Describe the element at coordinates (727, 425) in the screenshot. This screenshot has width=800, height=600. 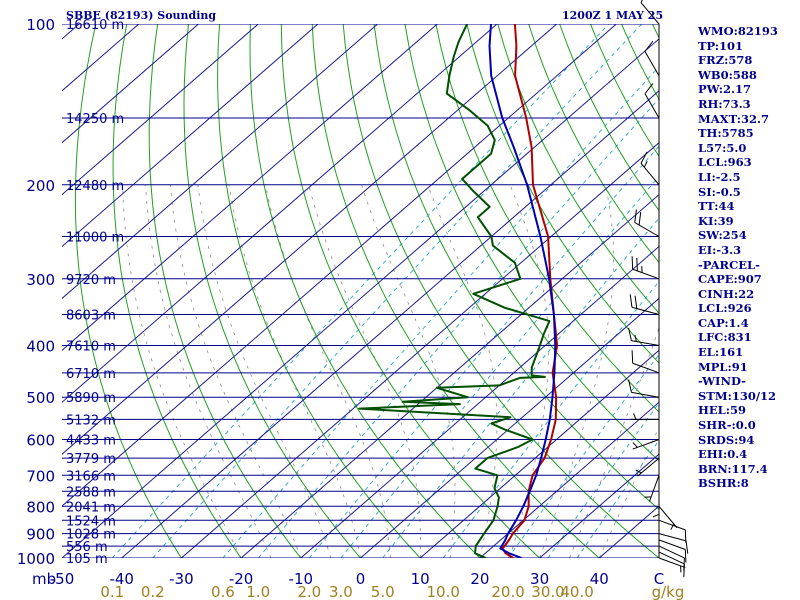
I see `index-item: SHR-:0.0` at that location.